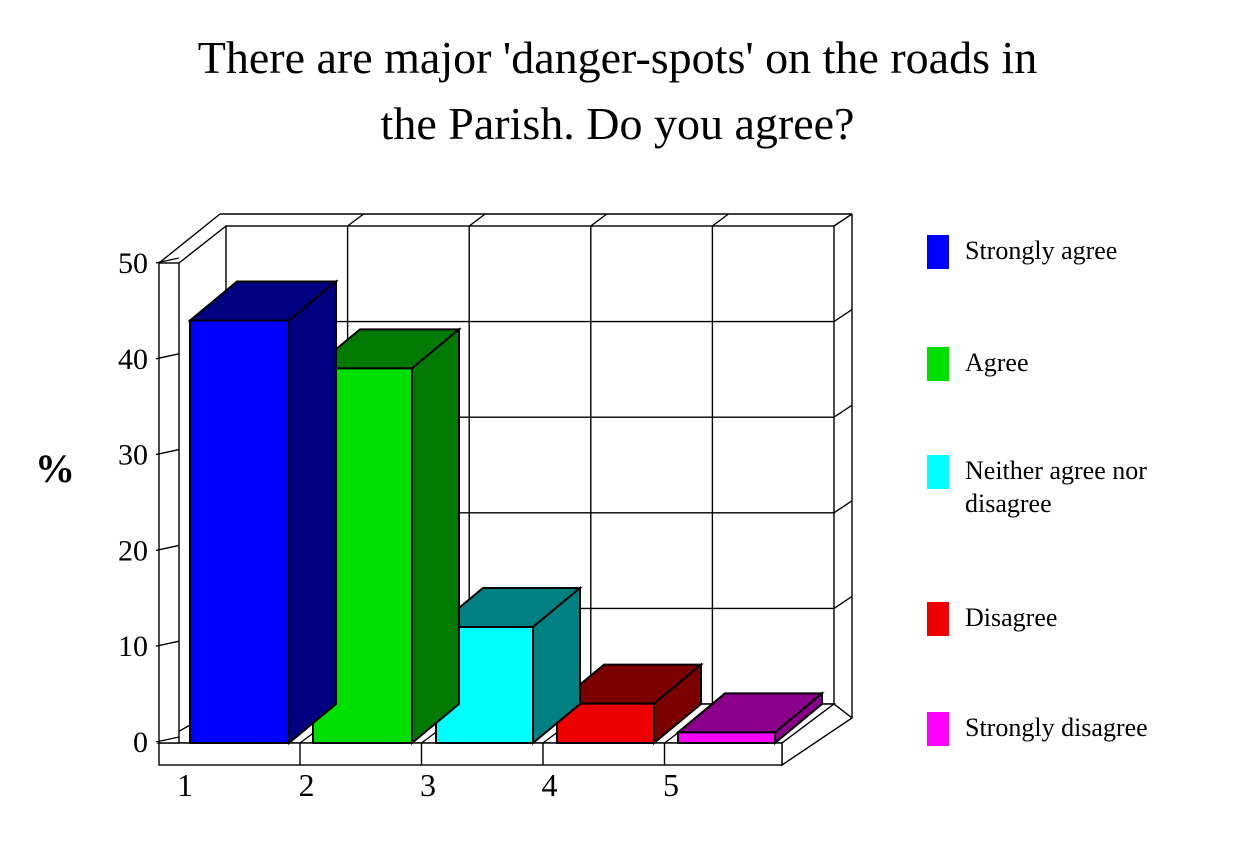 This screenshot has height=848, width=1235. I want to click on legend-label: Neither agree nor disagree, so click(1056, 487).